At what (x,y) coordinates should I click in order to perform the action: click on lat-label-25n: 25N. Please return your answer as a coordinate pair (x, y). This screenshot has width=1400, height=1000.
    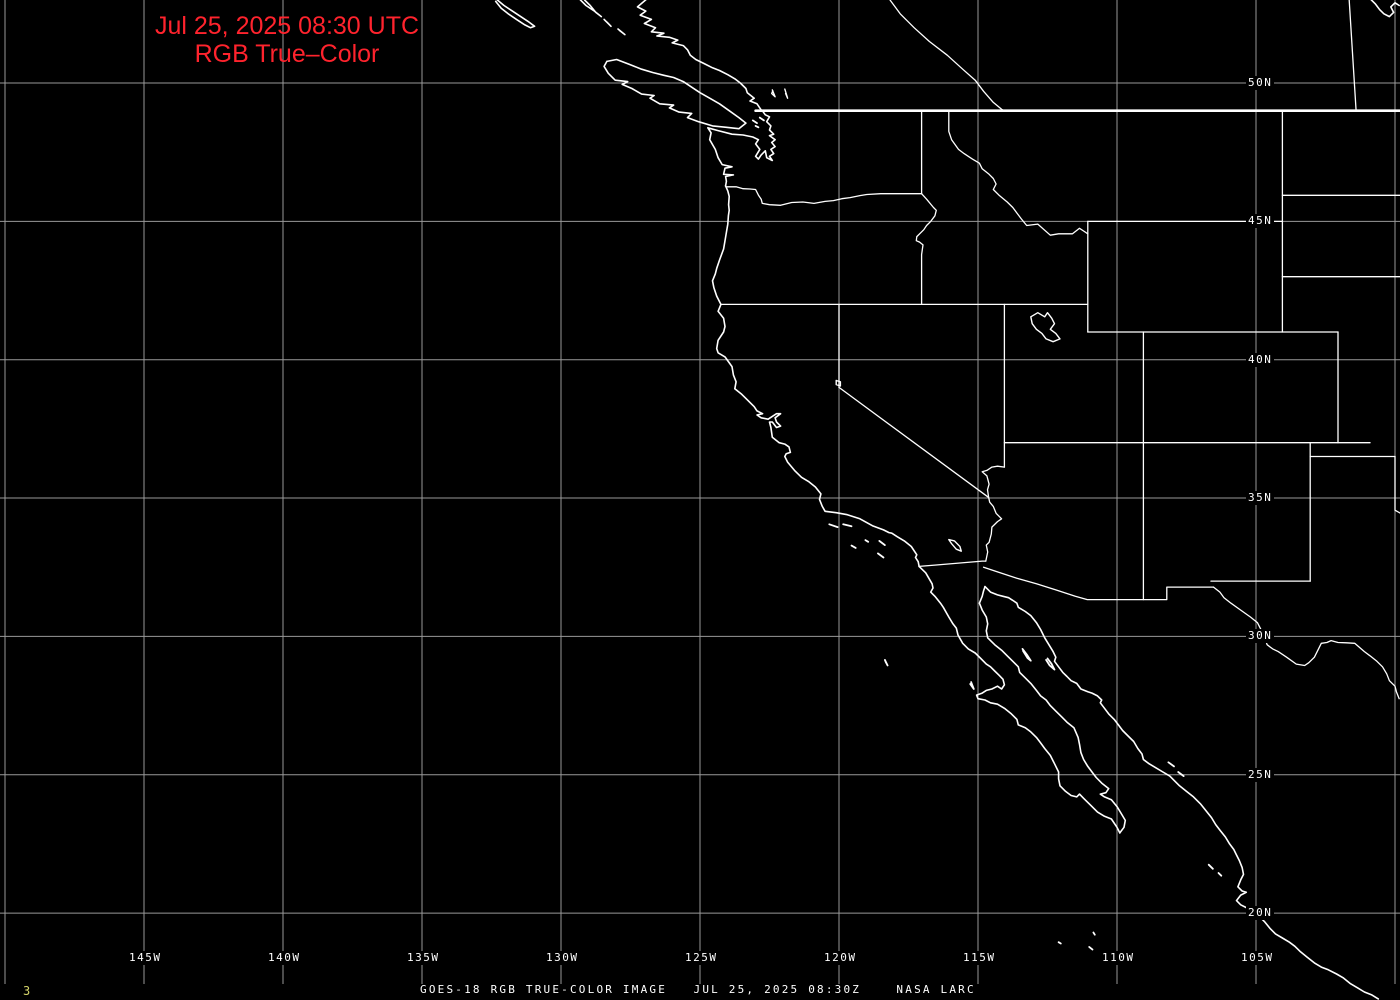
    Looking at the image, I should click on (1260, 774).